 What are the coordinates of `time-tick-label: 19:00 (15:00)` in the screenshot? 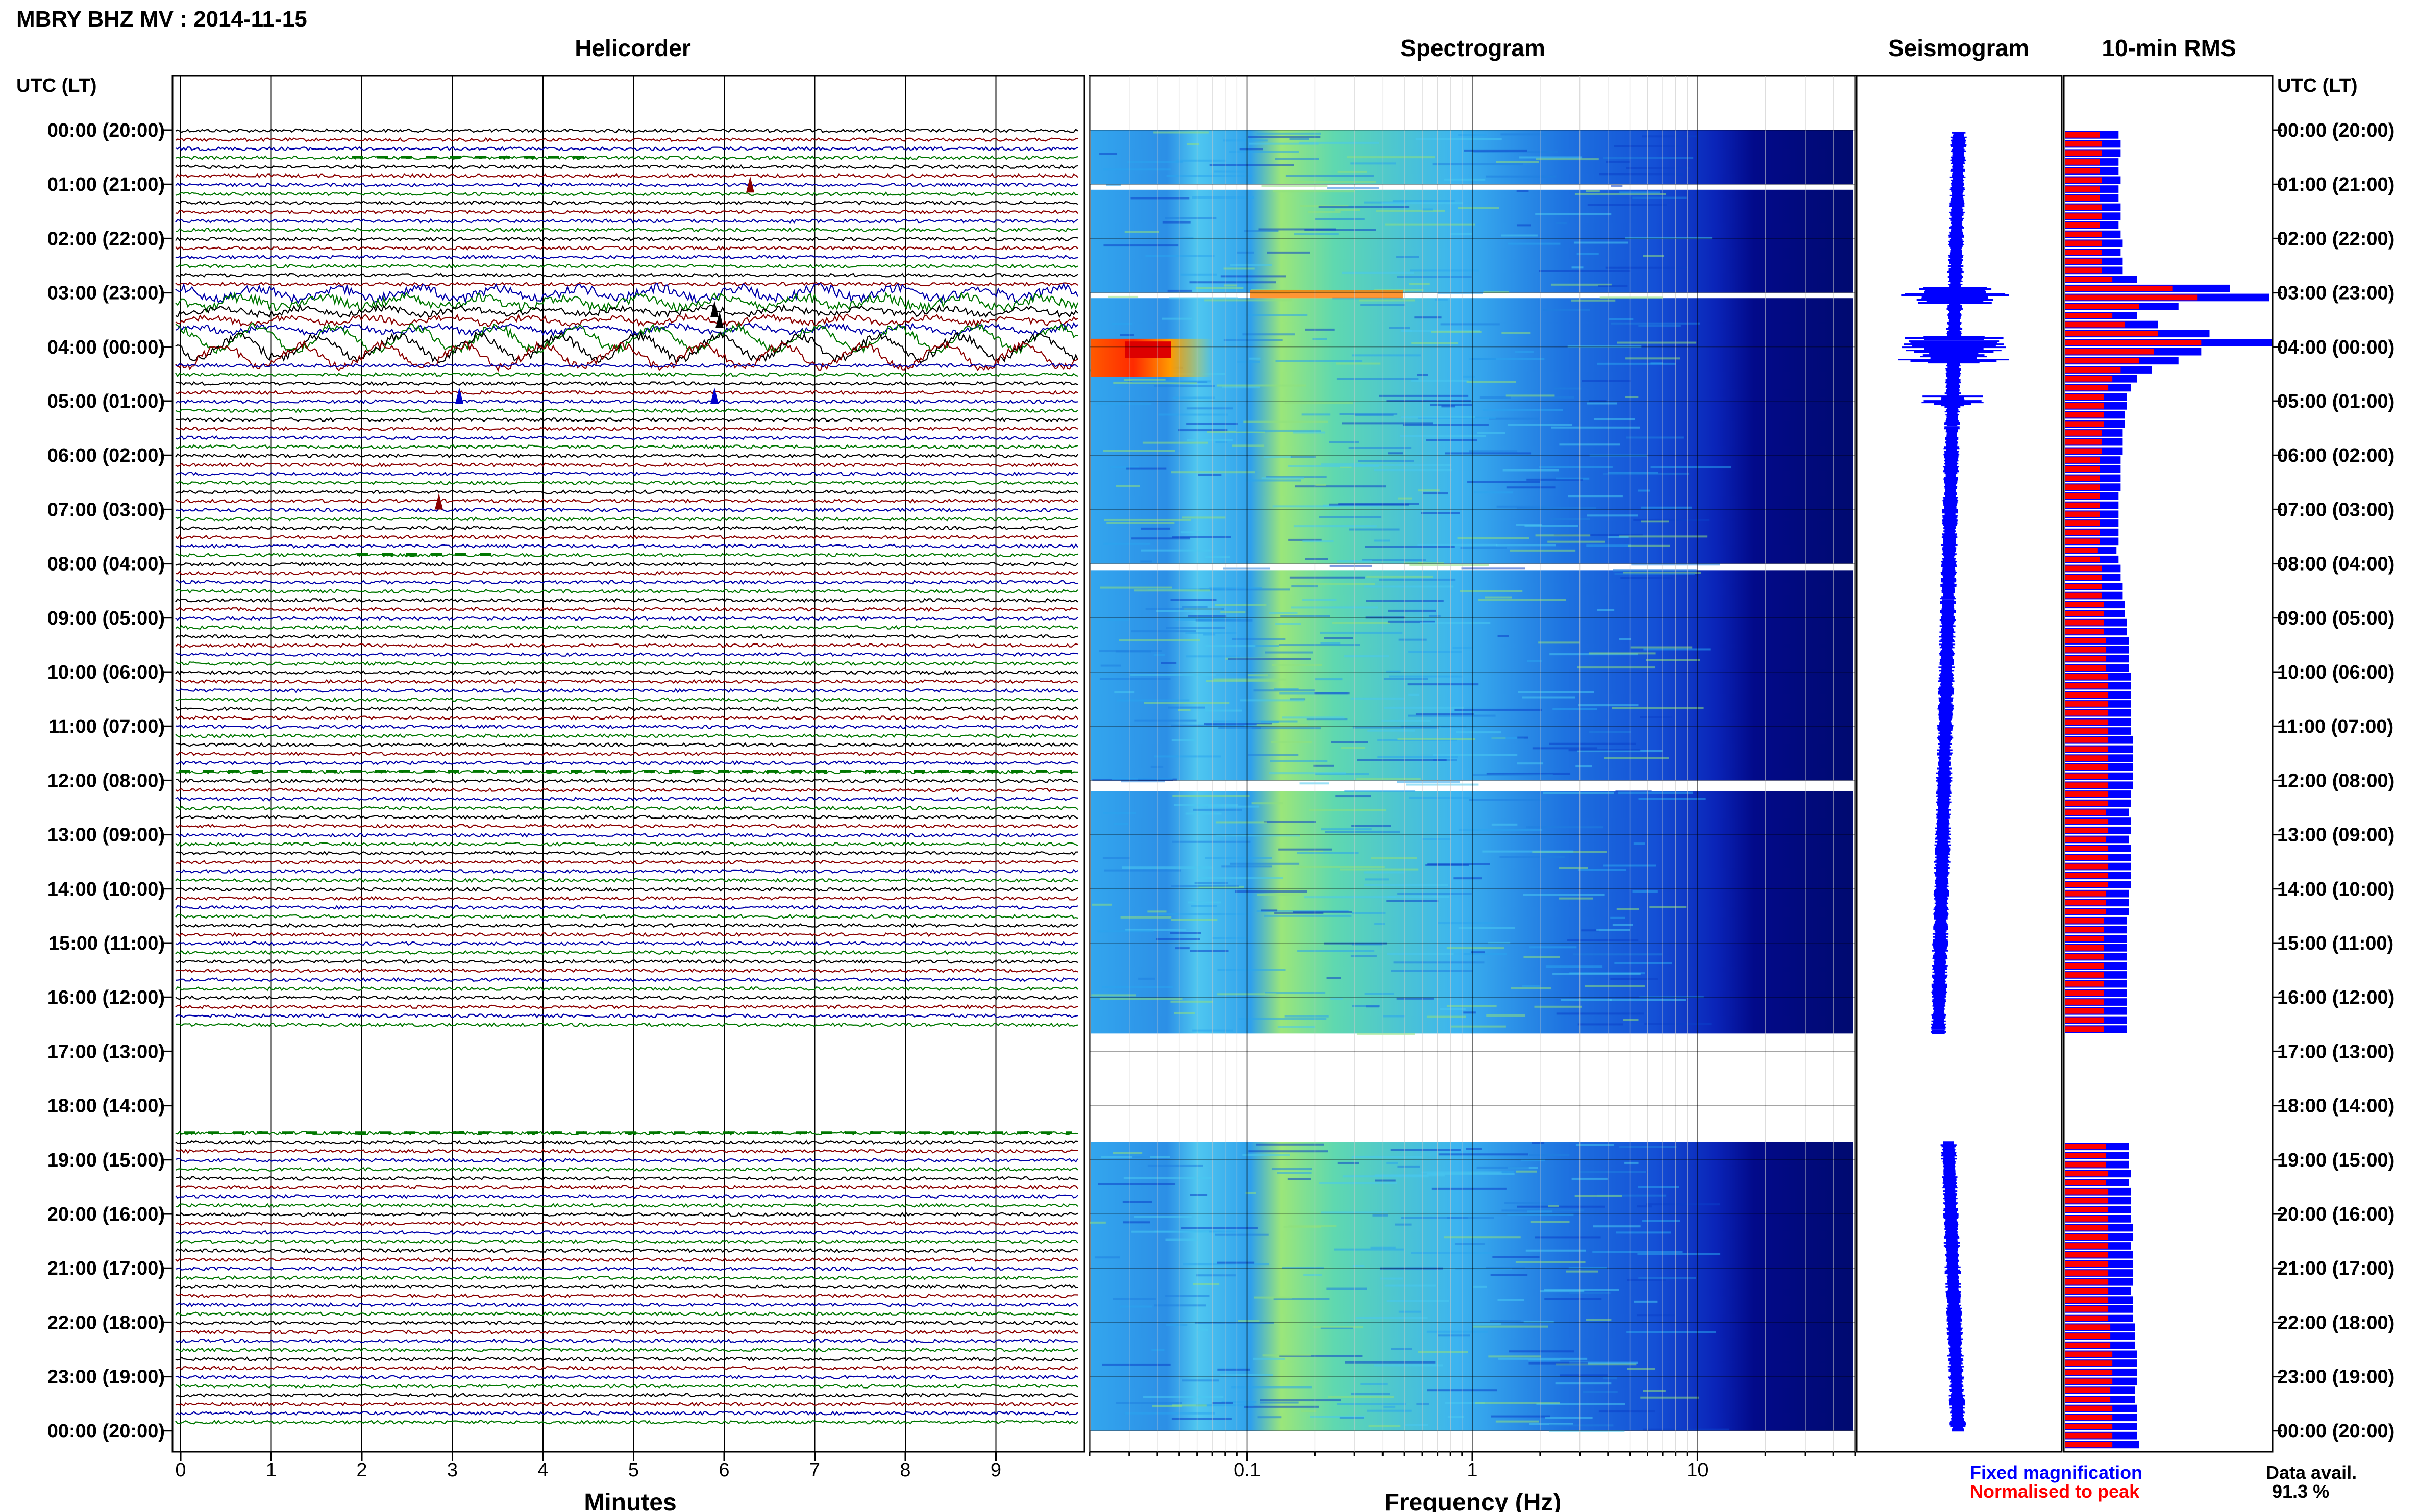 It's located at (2336, 1160).